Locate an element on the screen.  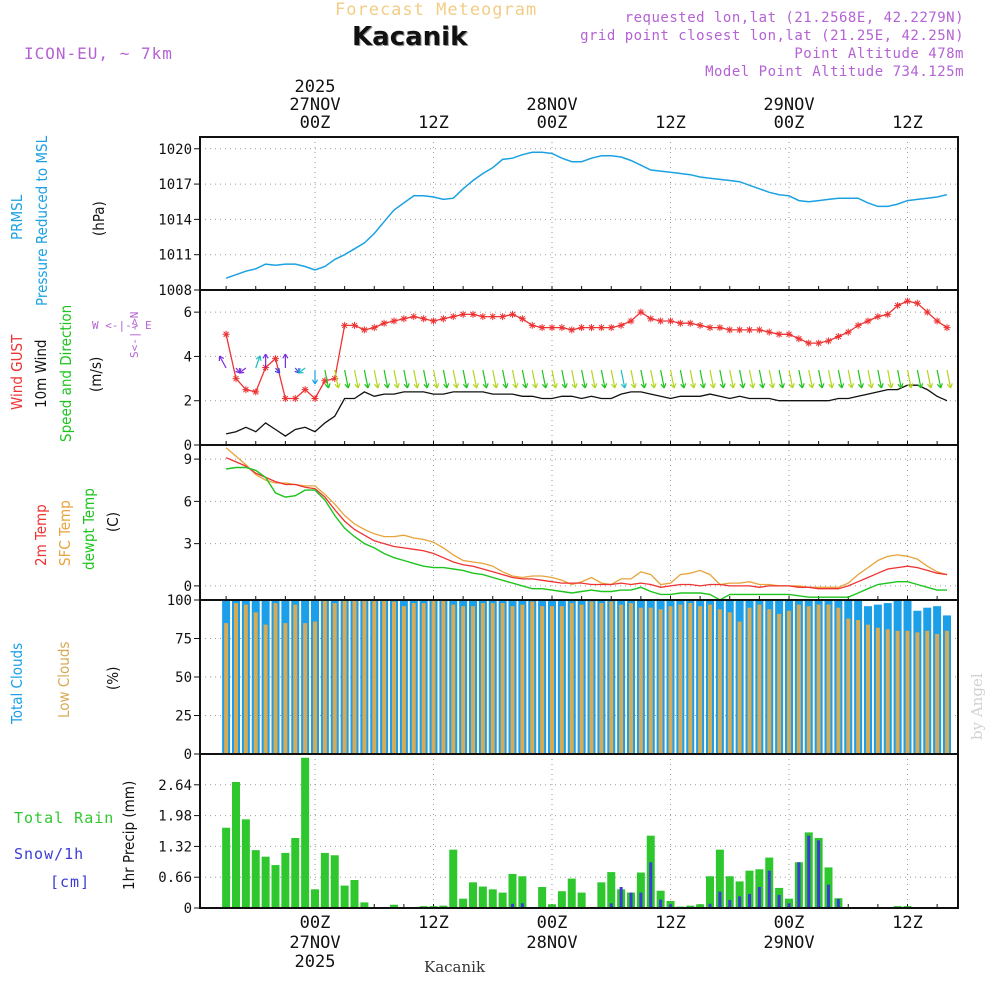
top-time-label: 00Z is located at coordinates (315, 123).